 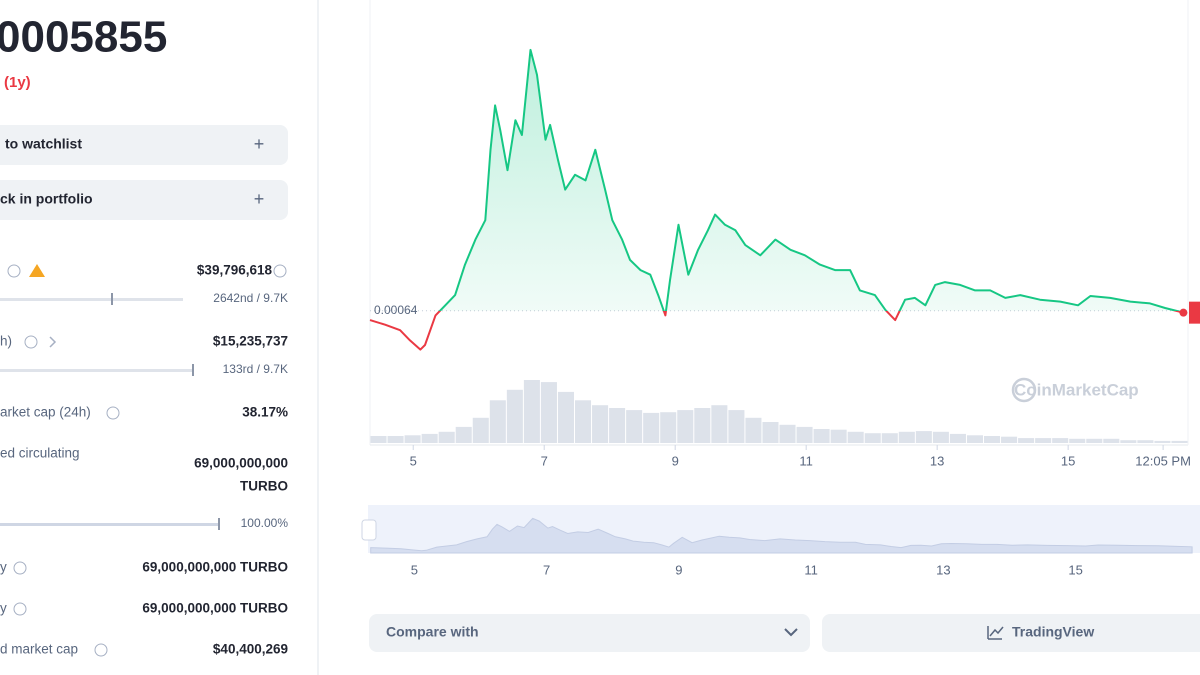 What do you see at coordinates (1068, 460) in the screenshot?
I see `x-tick-label: 15` at bounding box center [1068, 460].